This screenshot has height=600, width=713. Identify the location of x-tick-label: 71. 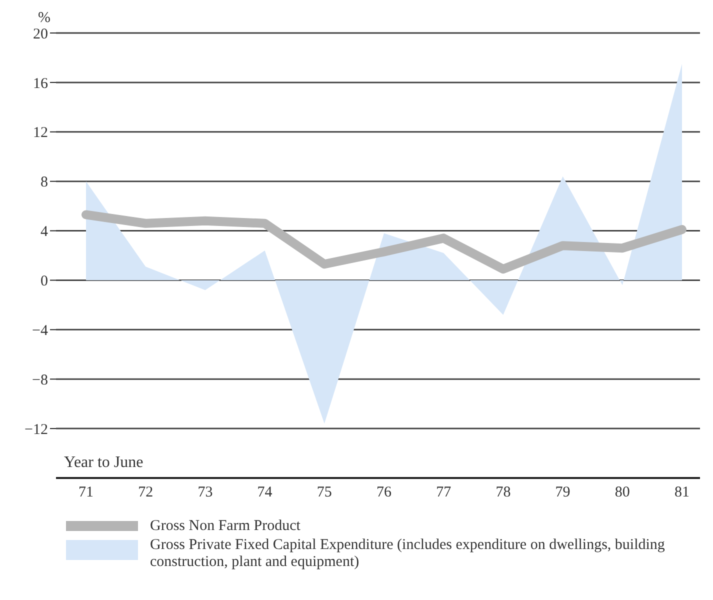
(86, 492).